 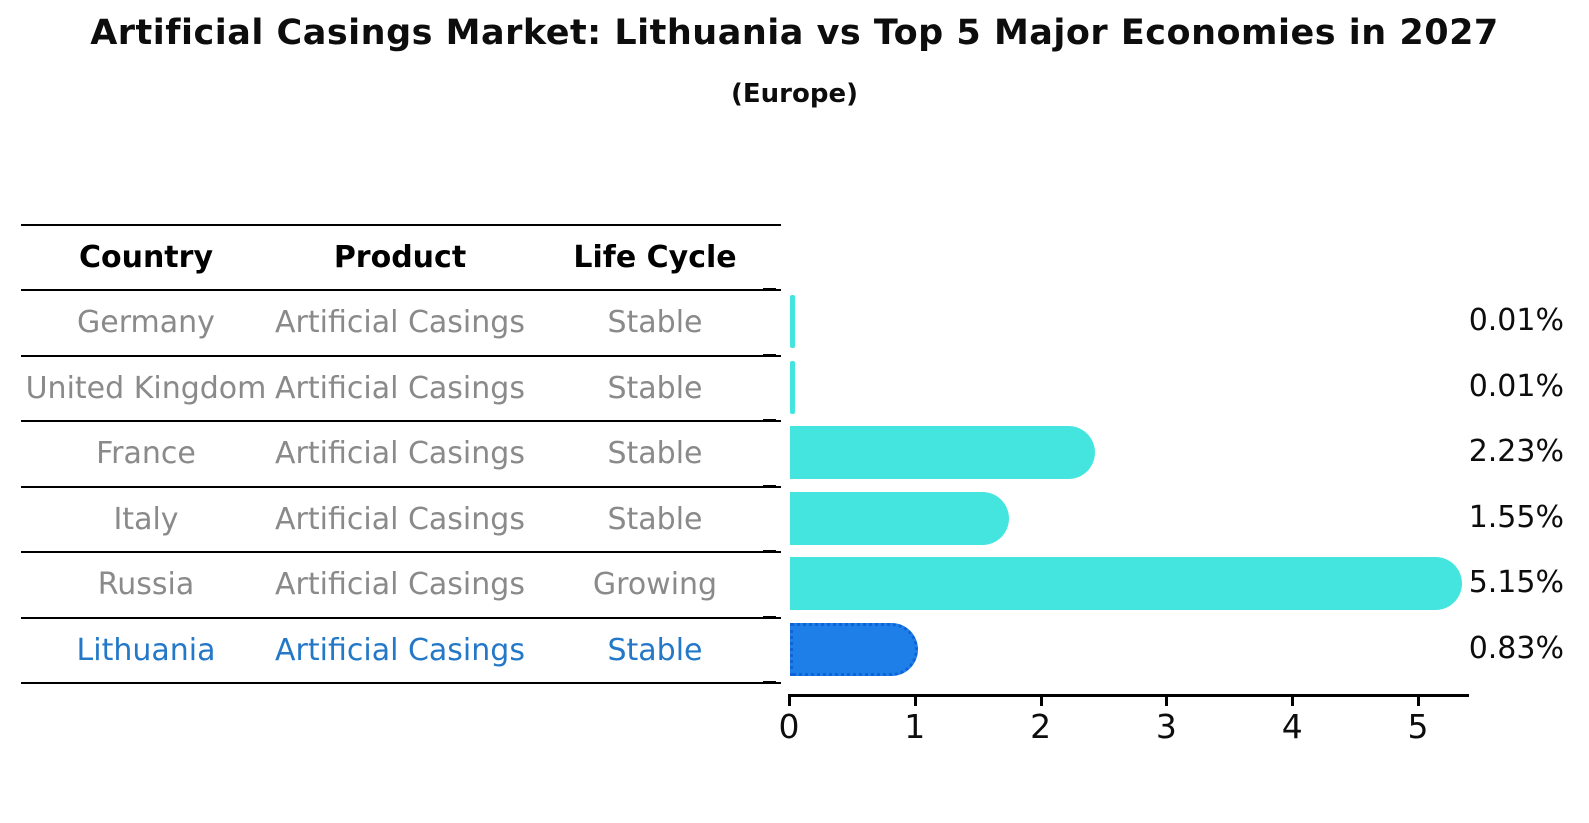 I want to click on bar-value-label: 5.15%, so click(x=1516, y=582).